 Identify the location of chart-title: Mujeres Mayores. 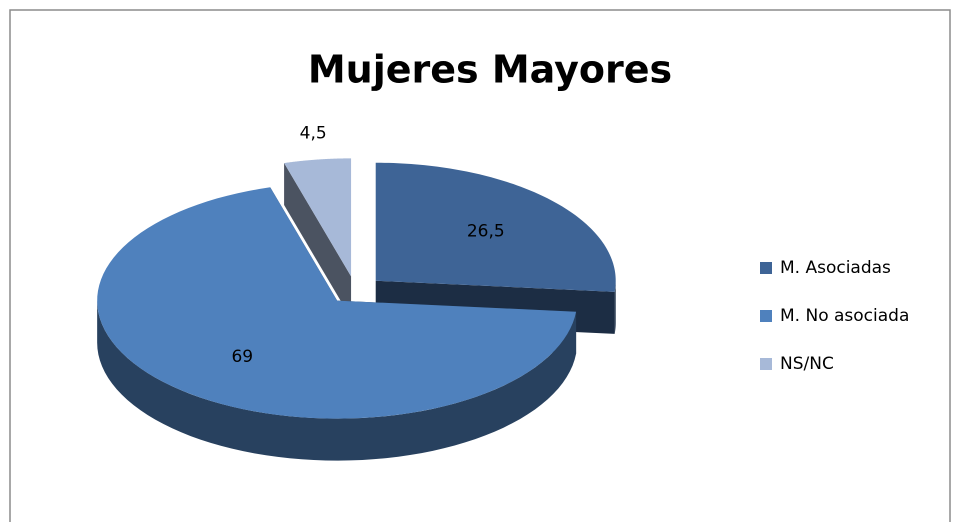
(490, 70).